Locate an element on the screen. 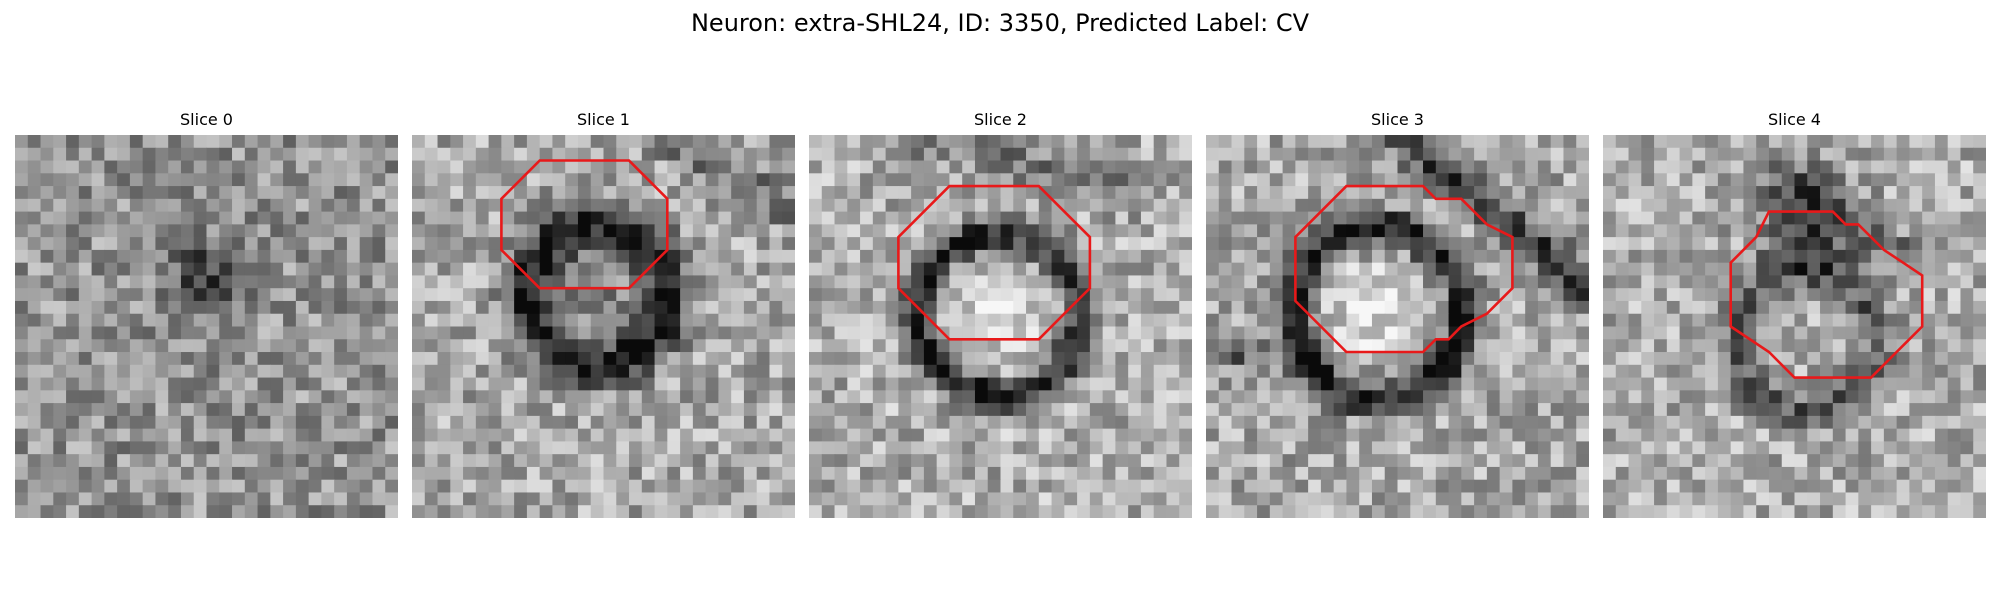  panel-slice-4: Slice 4 is located at coordinates (1794, 313).